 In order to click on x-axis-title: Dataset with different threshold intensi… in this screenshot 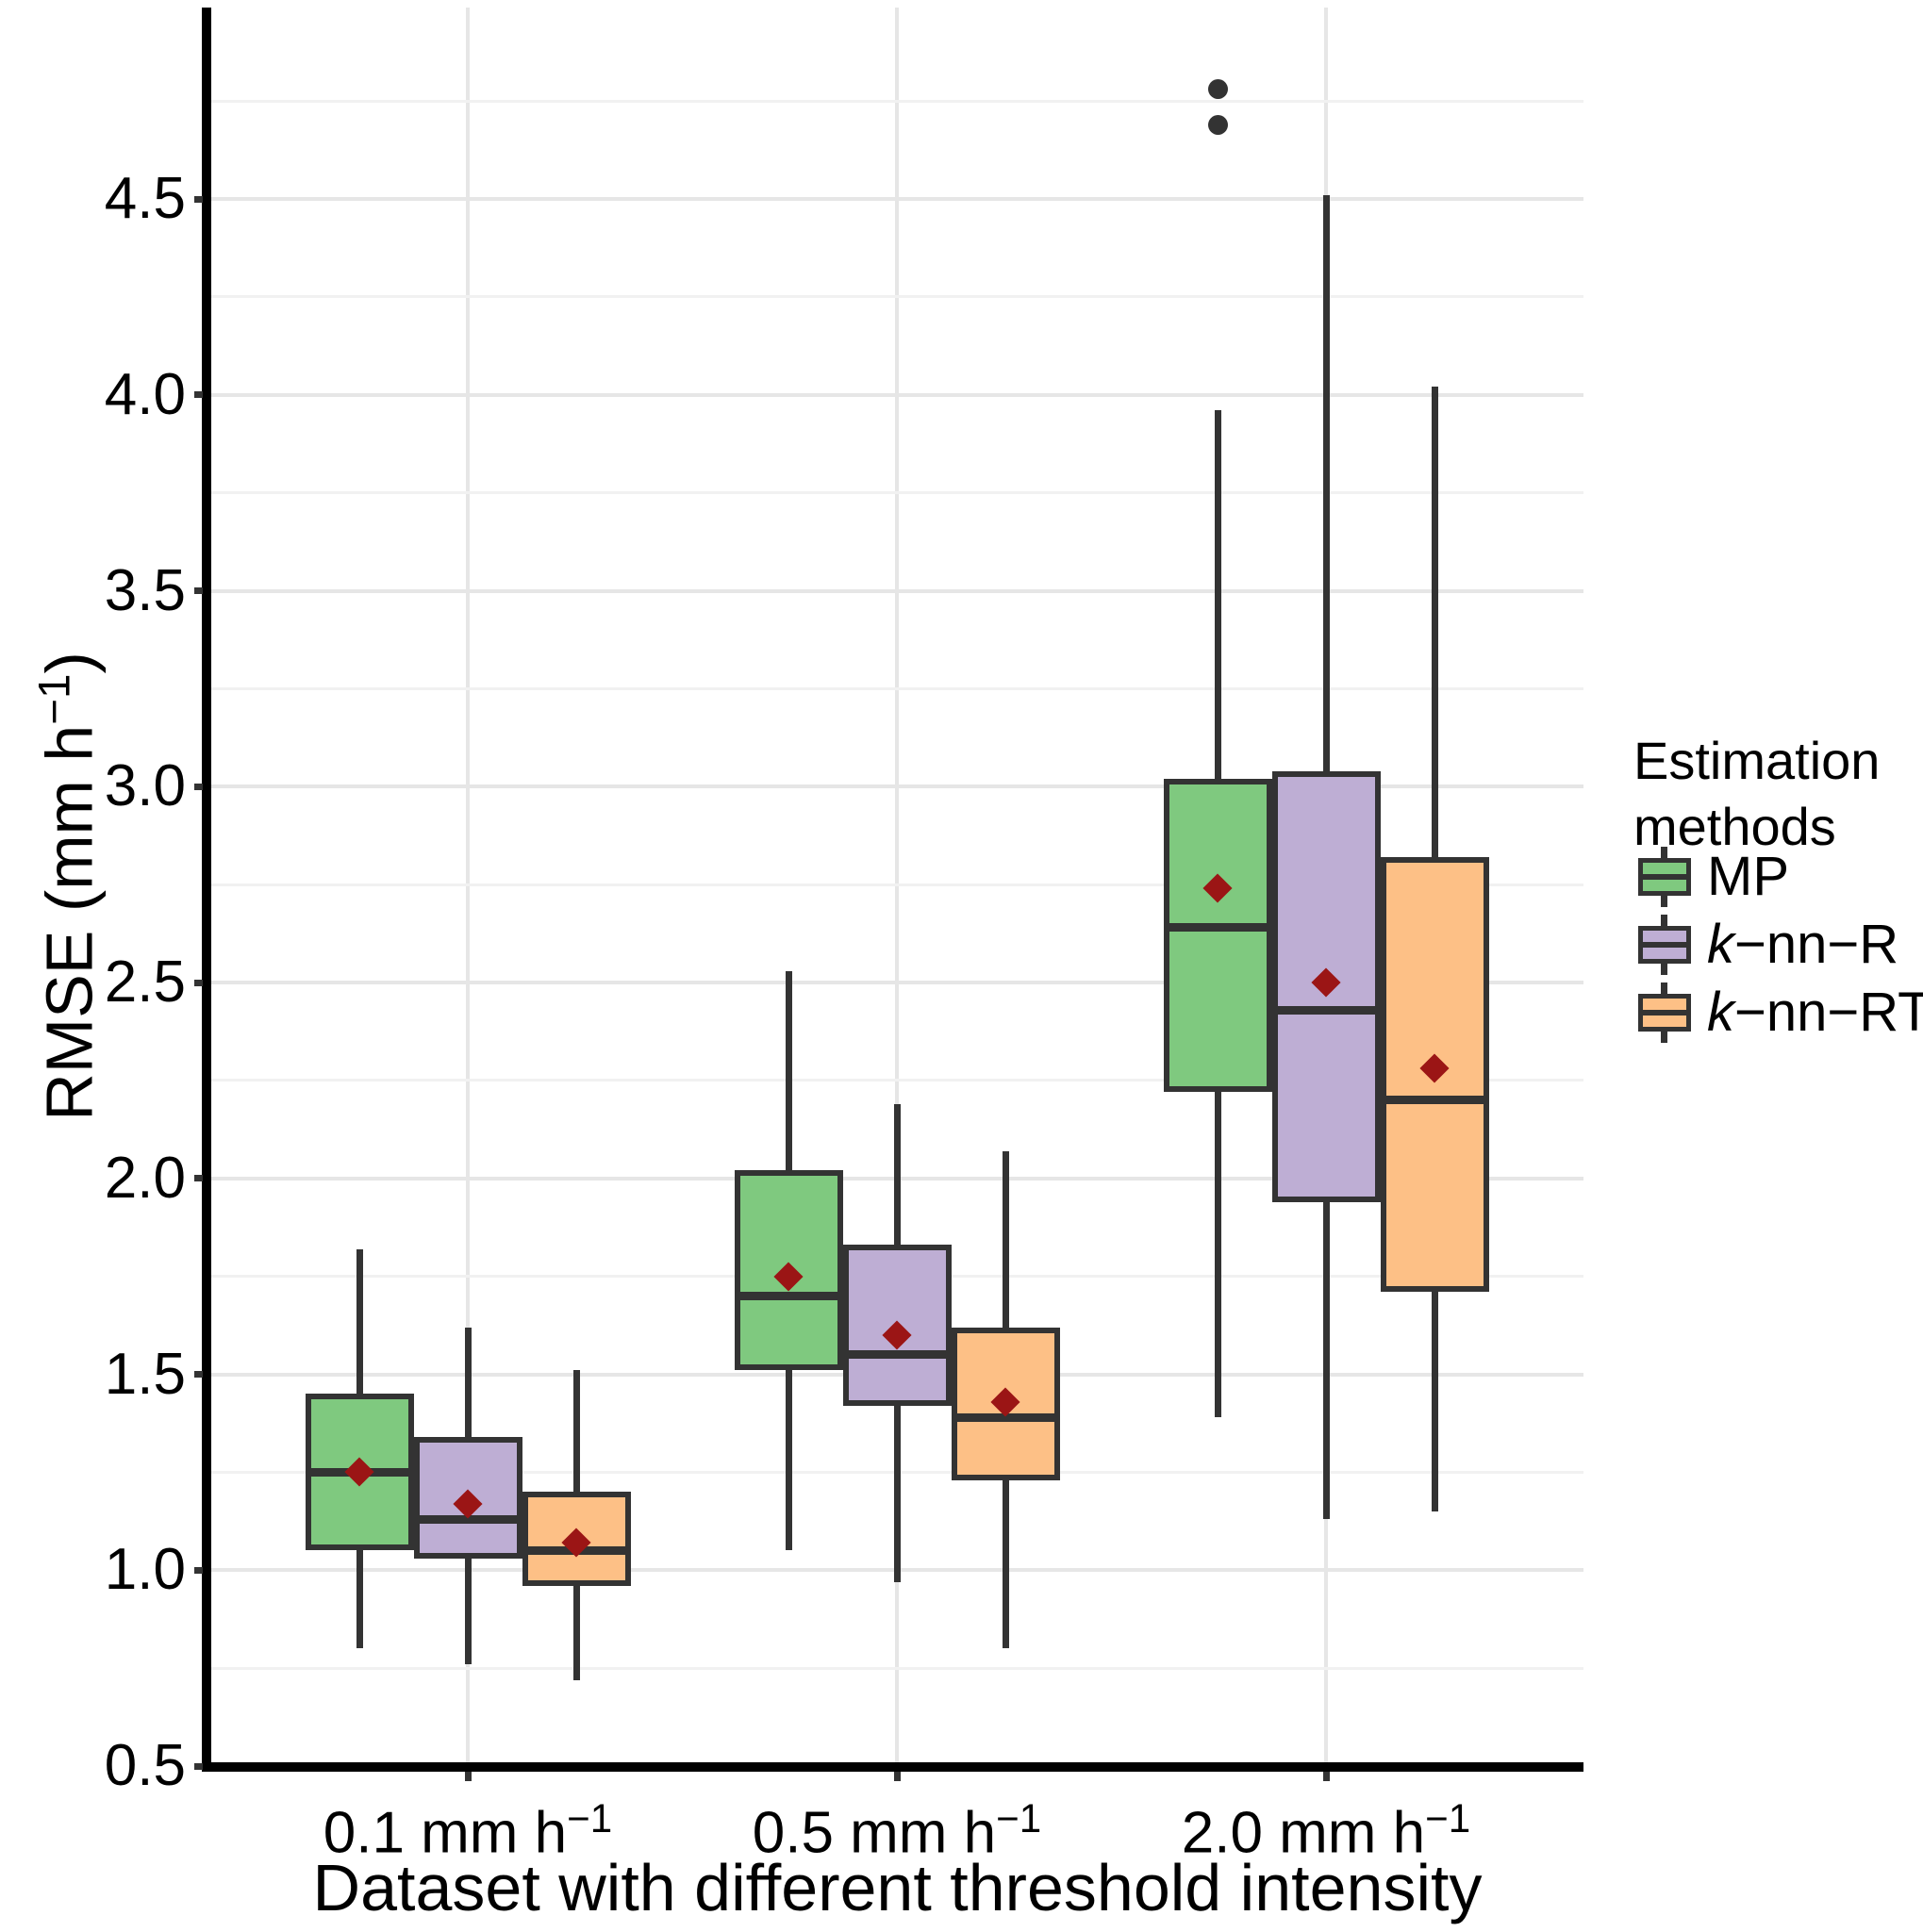, I will do `click(897, 1887)`.